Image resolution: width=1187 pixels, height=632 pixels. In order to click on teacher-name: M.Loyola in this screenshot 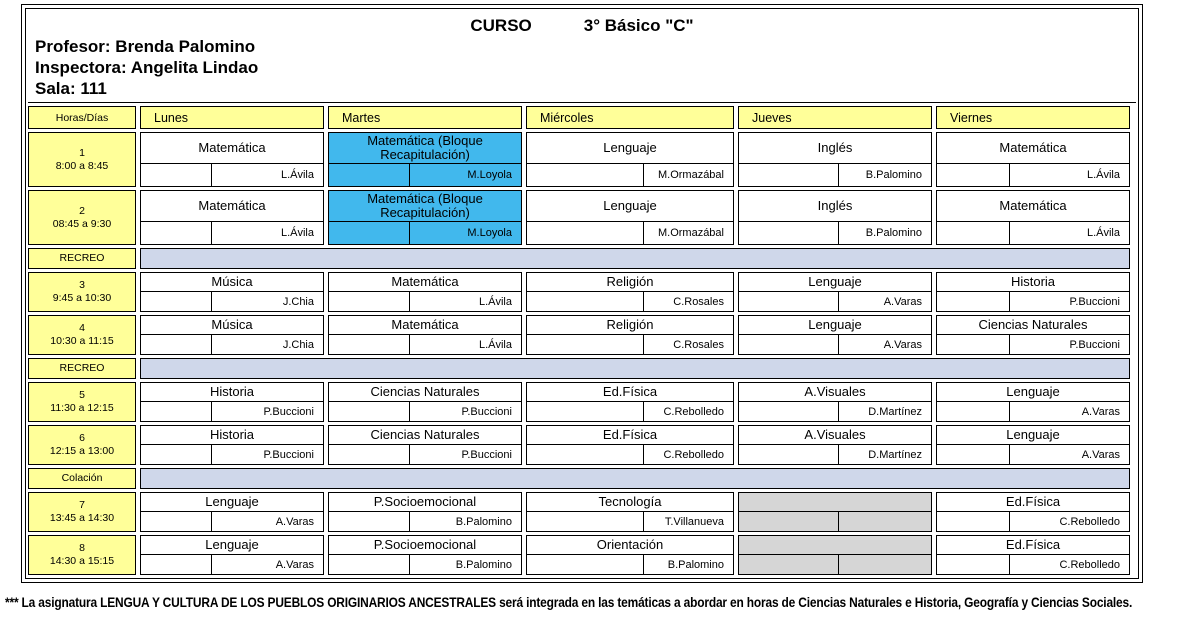, I will do `click(489, 175)`.